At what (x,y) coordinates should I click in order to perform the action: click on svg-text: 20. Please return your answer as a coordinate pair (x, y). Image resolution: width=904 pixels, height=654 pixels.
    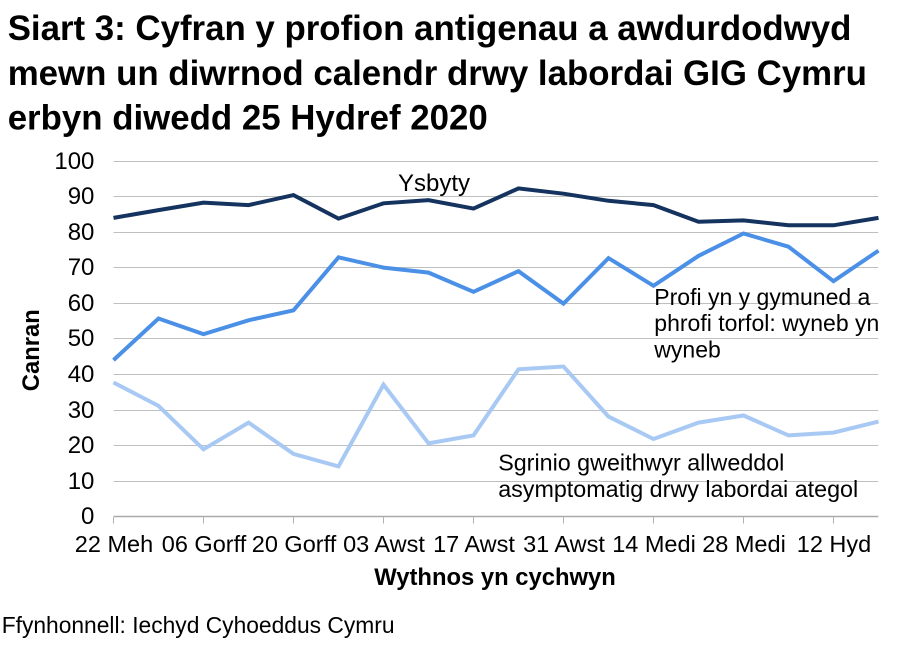
    Looking at the image, I should click on (81, 445).